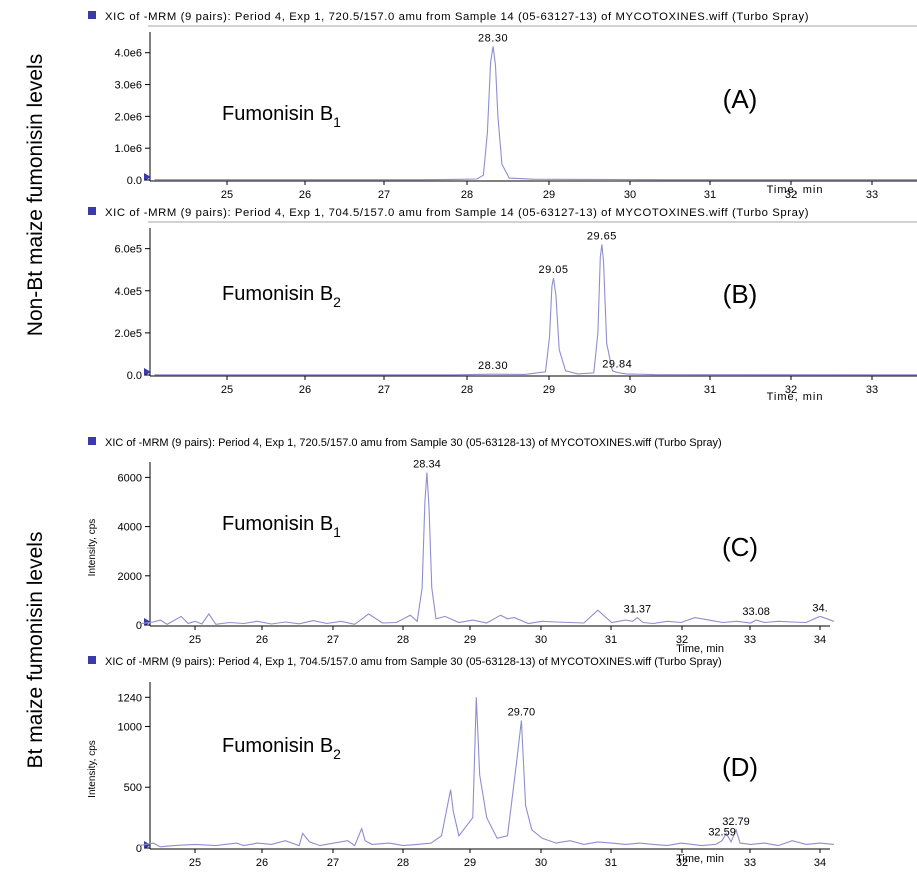 The image size is (917, 881). What do you see at coordinates (128, 292) in the screenshot?
I see `y-tick-label: 4.0e5` at bounding box center [128, 292].